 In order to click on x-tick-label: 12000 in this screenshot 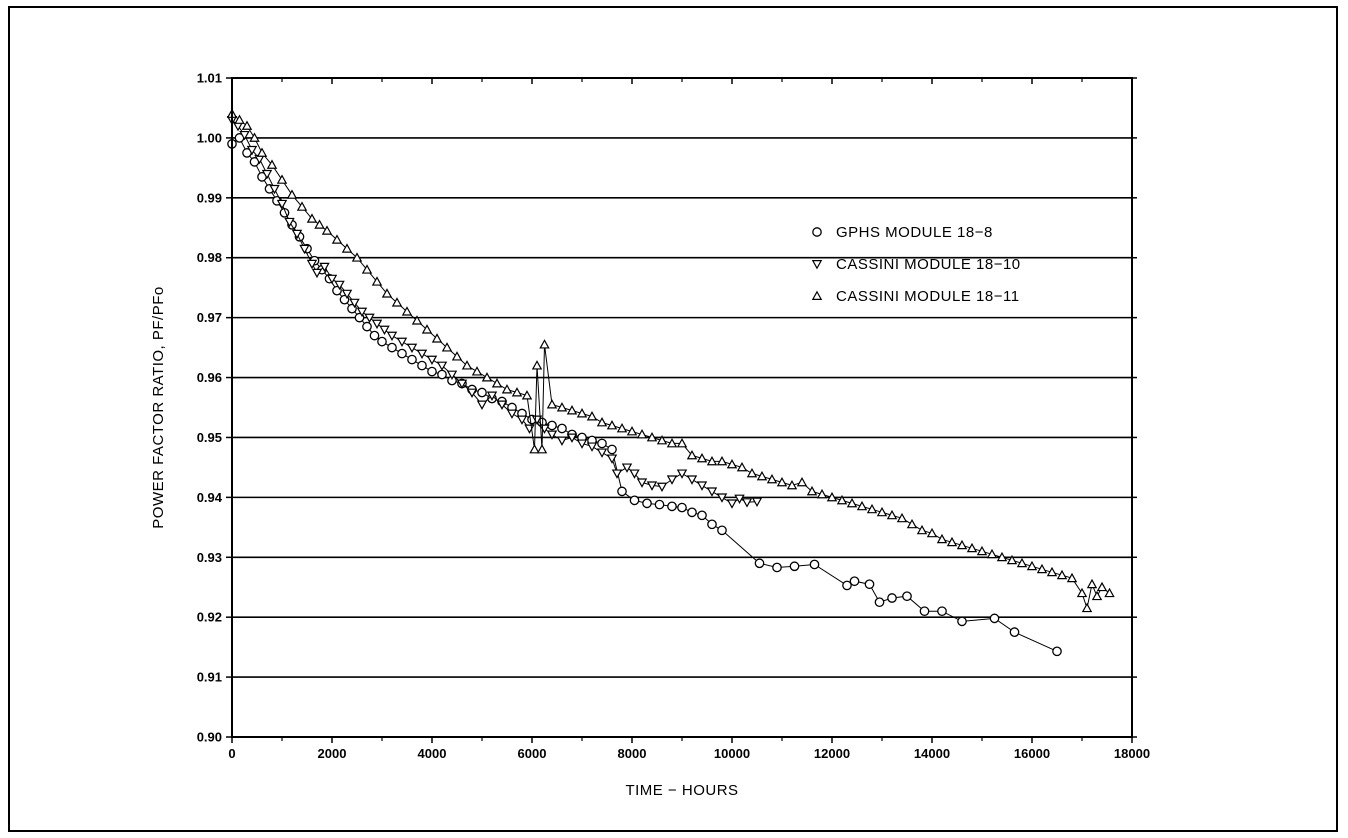, I will do `click(832, 753)`.